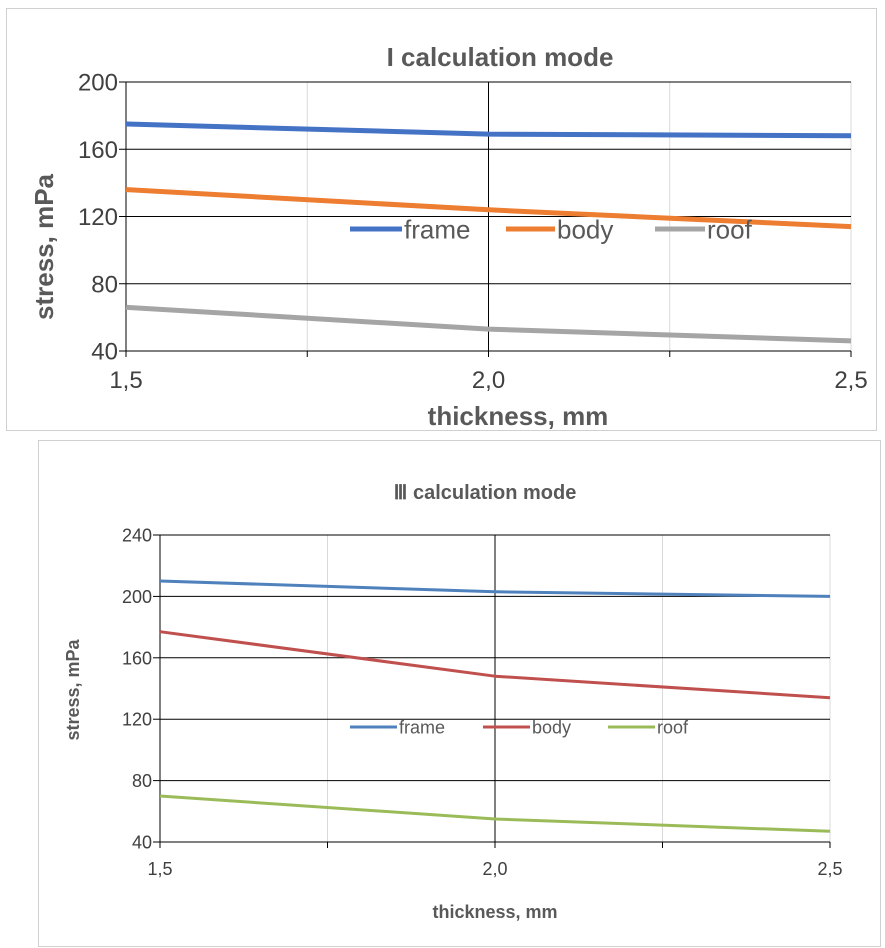 This screenshot has height=948, width=885. What do you see at coordinates (518, 416) in the screenshot?
I see `chart-1-x-axis-label: thickness, mm` at bounding box center [518, 416].